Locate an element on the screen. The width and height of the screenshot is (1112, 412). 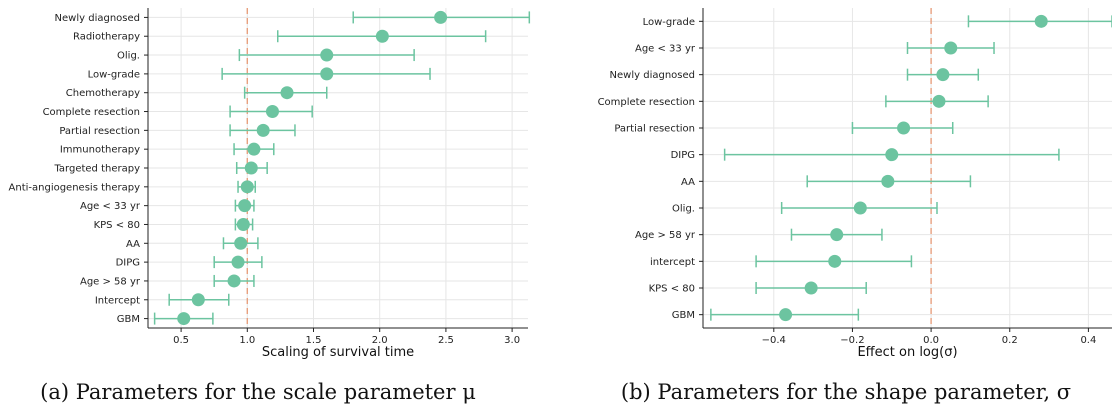
y-tick-label: Anti-angiogenesis therapy is located at coordinates (75, 187).